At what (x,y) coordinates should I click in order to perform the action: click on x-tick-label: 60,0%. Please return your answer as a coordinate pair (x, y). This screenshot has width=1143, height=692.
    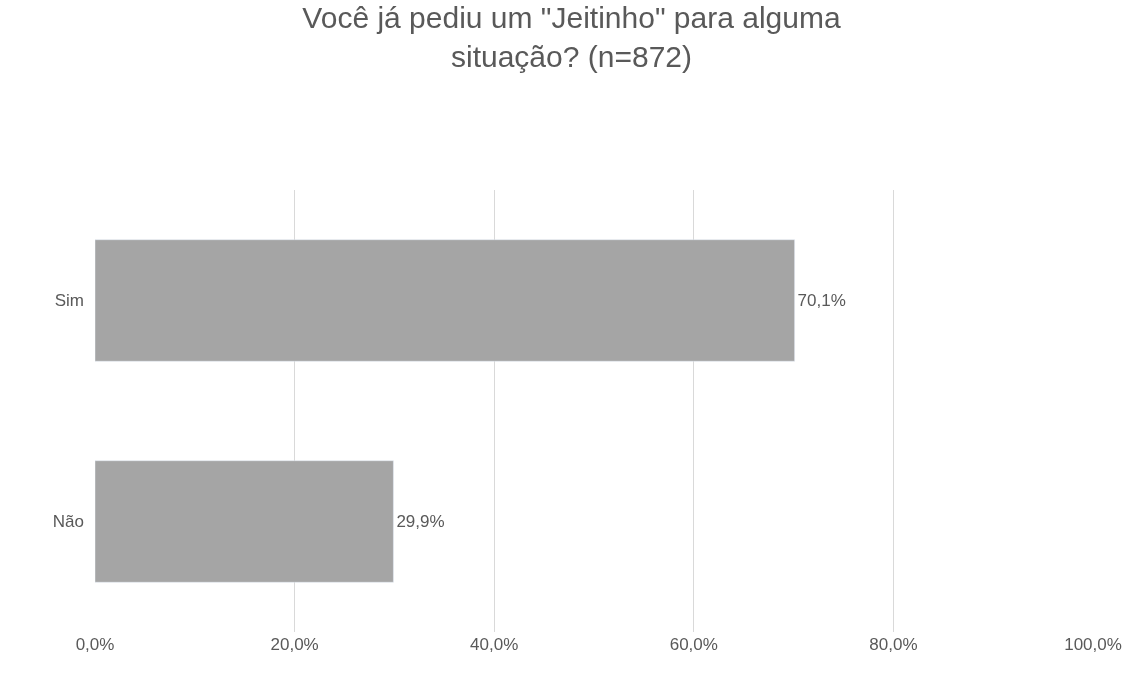
    Looking at the image, I should click on (693, 644).